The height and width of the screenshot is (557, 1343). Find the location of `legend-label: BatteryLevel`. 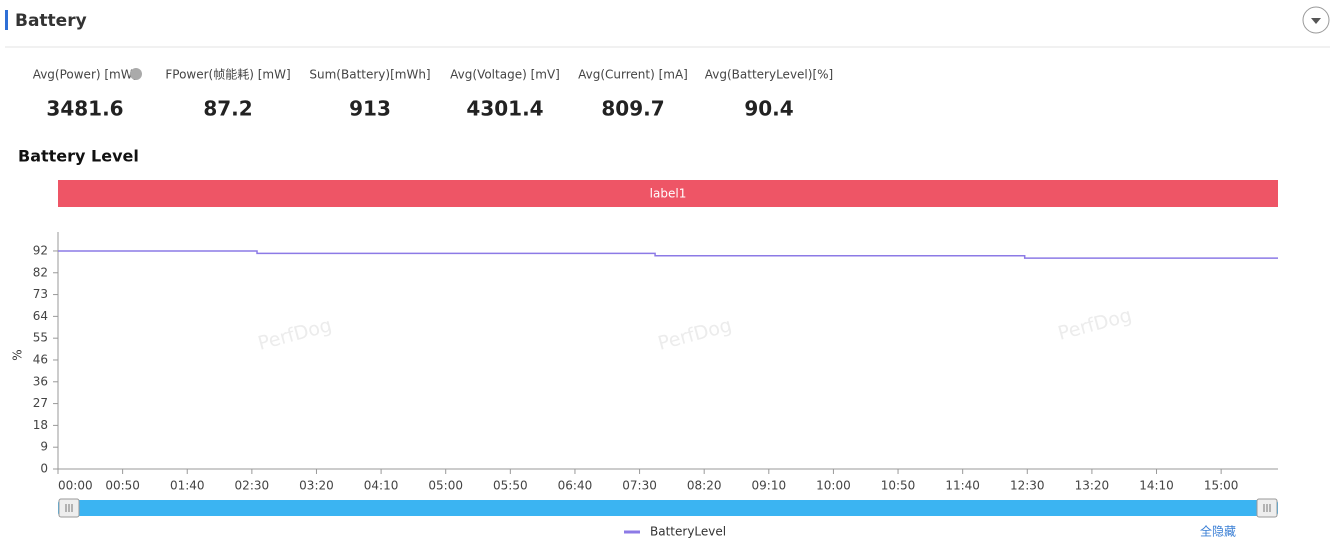

legend-label: BatteryLevel is located at coordinates (688, 532).